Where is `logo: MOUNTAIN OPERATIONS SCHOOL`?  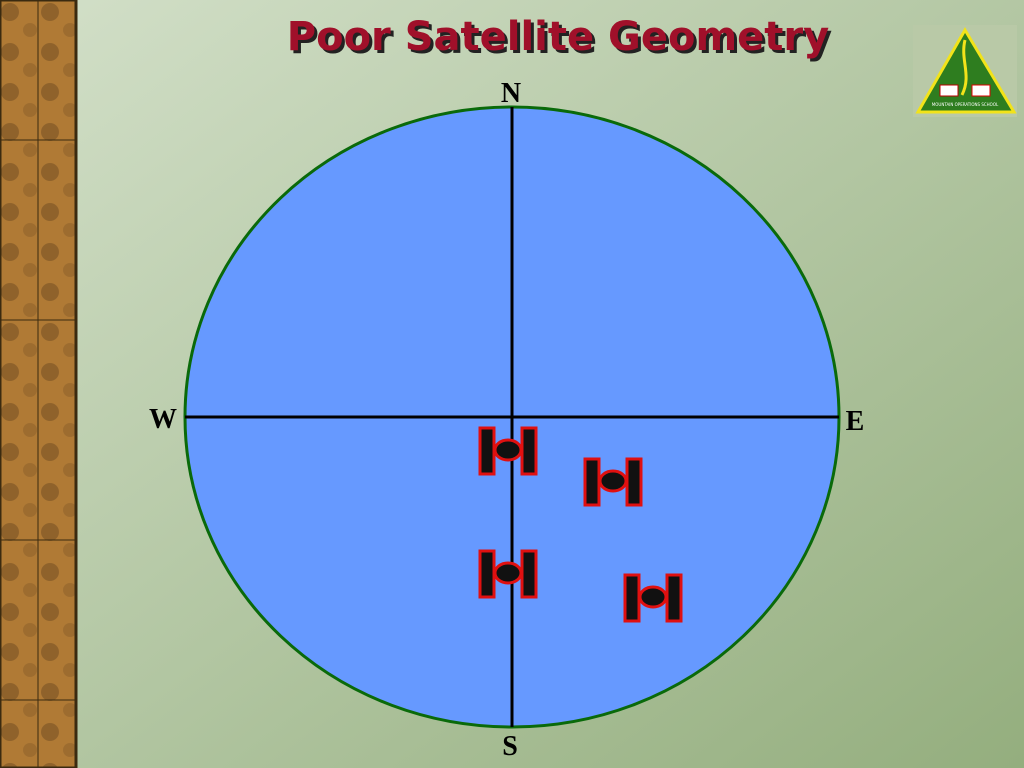 logo: MOUNTAIN OPERATIONS SCHOOL is located at coordinates (965, 71).